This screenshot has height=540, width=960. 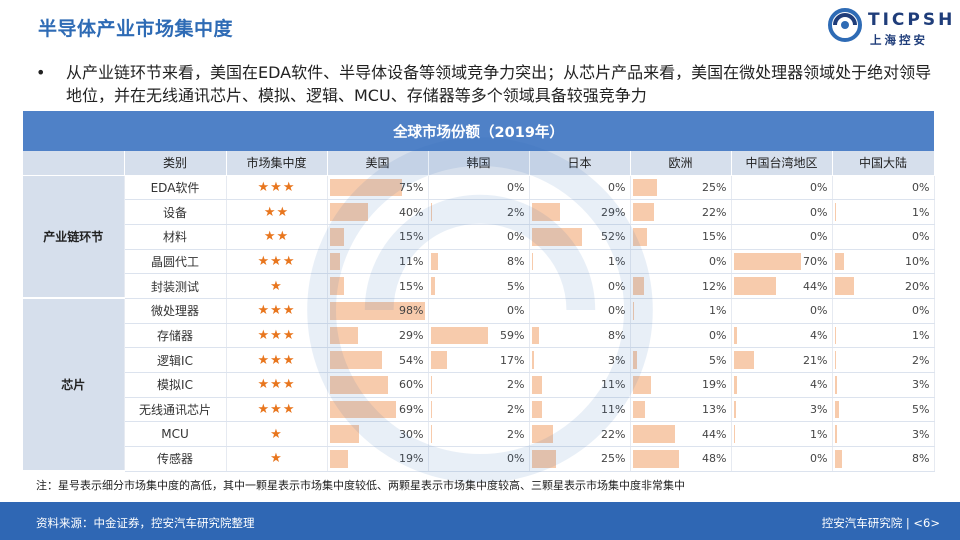 What do you see at coordinates (580, 188) in the screenshot?
I see `share-cell-japan: 0%` at bounding box center [580, 188].